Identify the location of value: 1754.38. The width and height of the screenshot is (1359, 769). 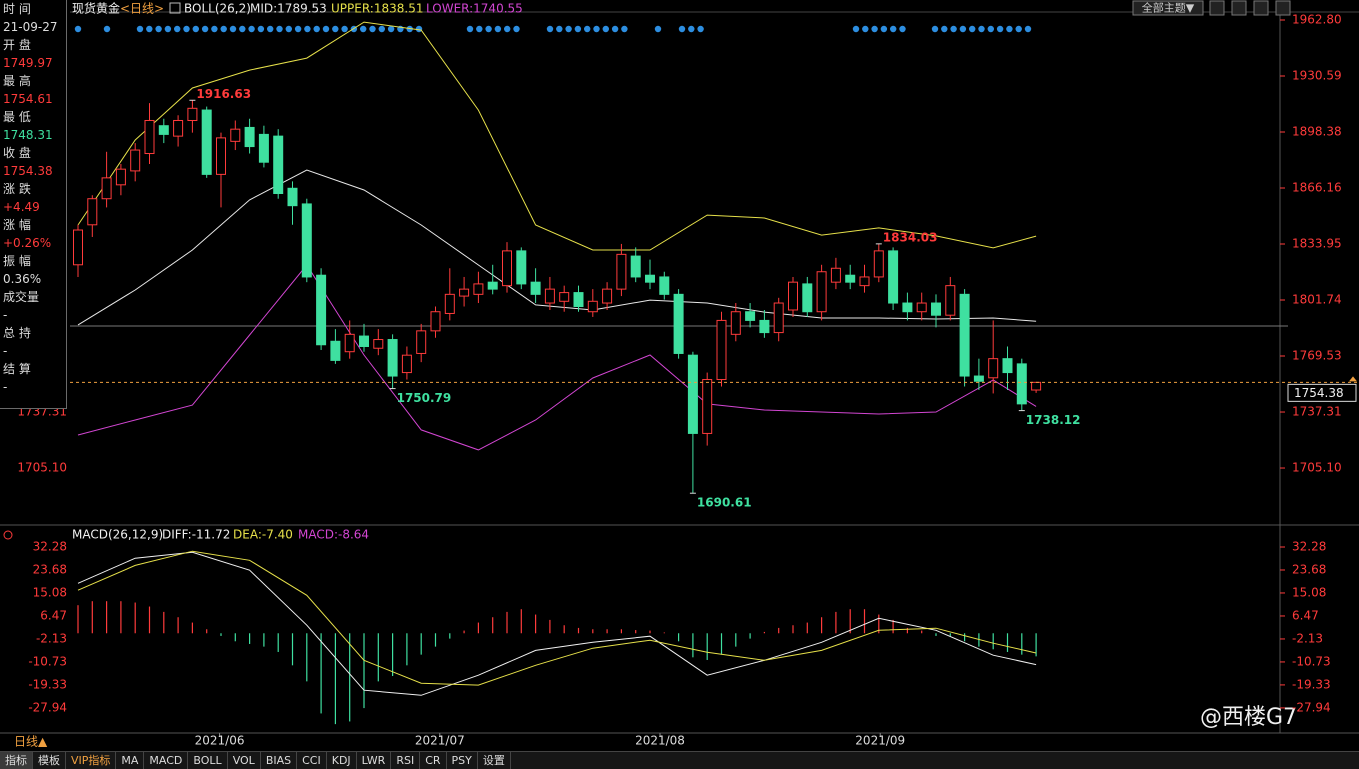
(28, 171).